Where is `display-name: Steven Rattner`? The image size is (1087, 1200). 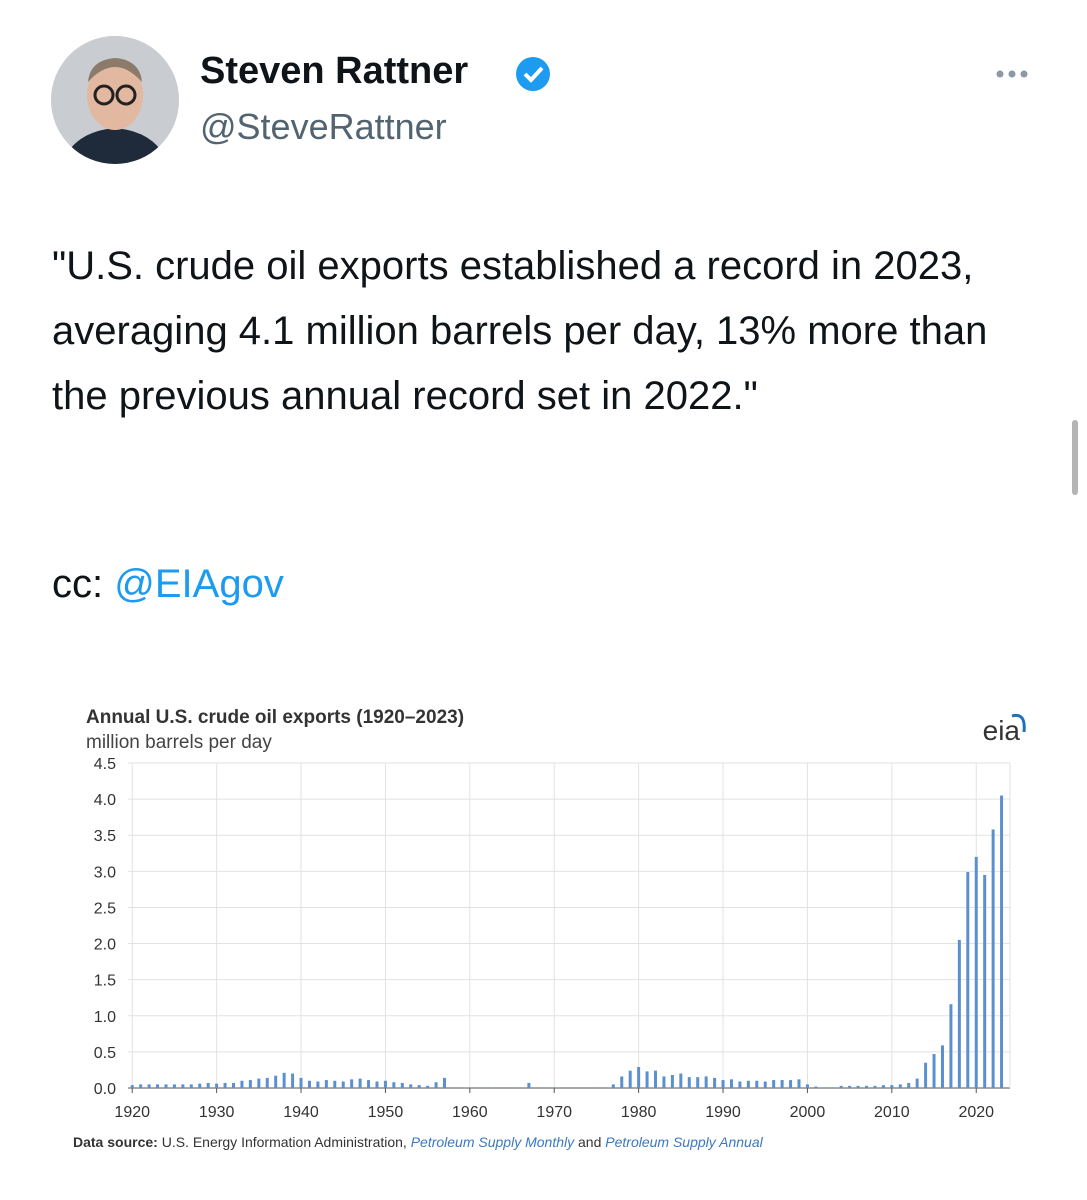 display-name: Steven Rattner is located at coordinates (334, 71).